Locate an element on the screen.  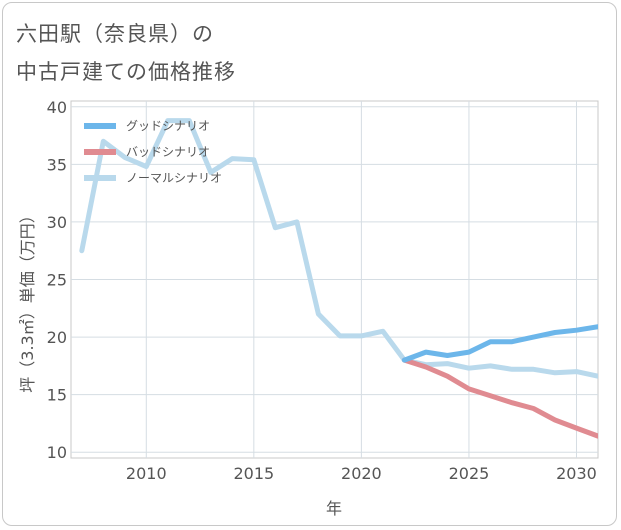
x-tick-label: 2020 is located at coordinates (361, 473).